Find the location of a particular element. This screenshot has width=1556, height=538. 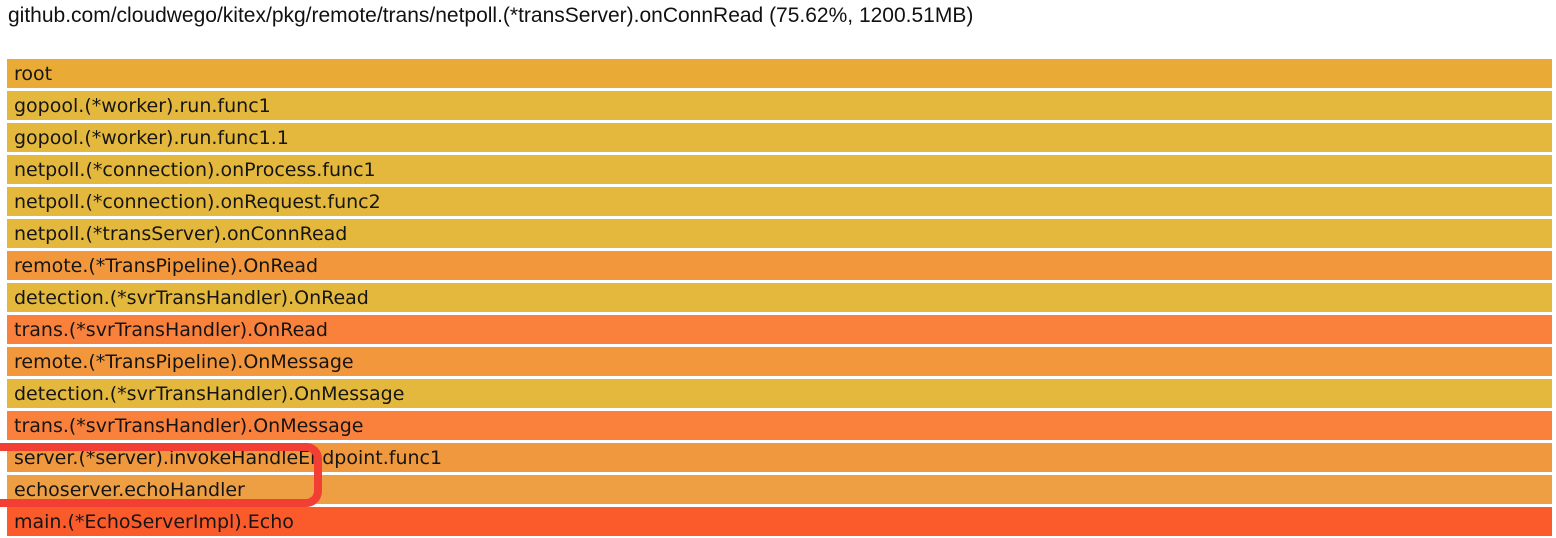

flame-frame: detection.(*svrTransHandler).OnRead is located at coordinates (779, 297).